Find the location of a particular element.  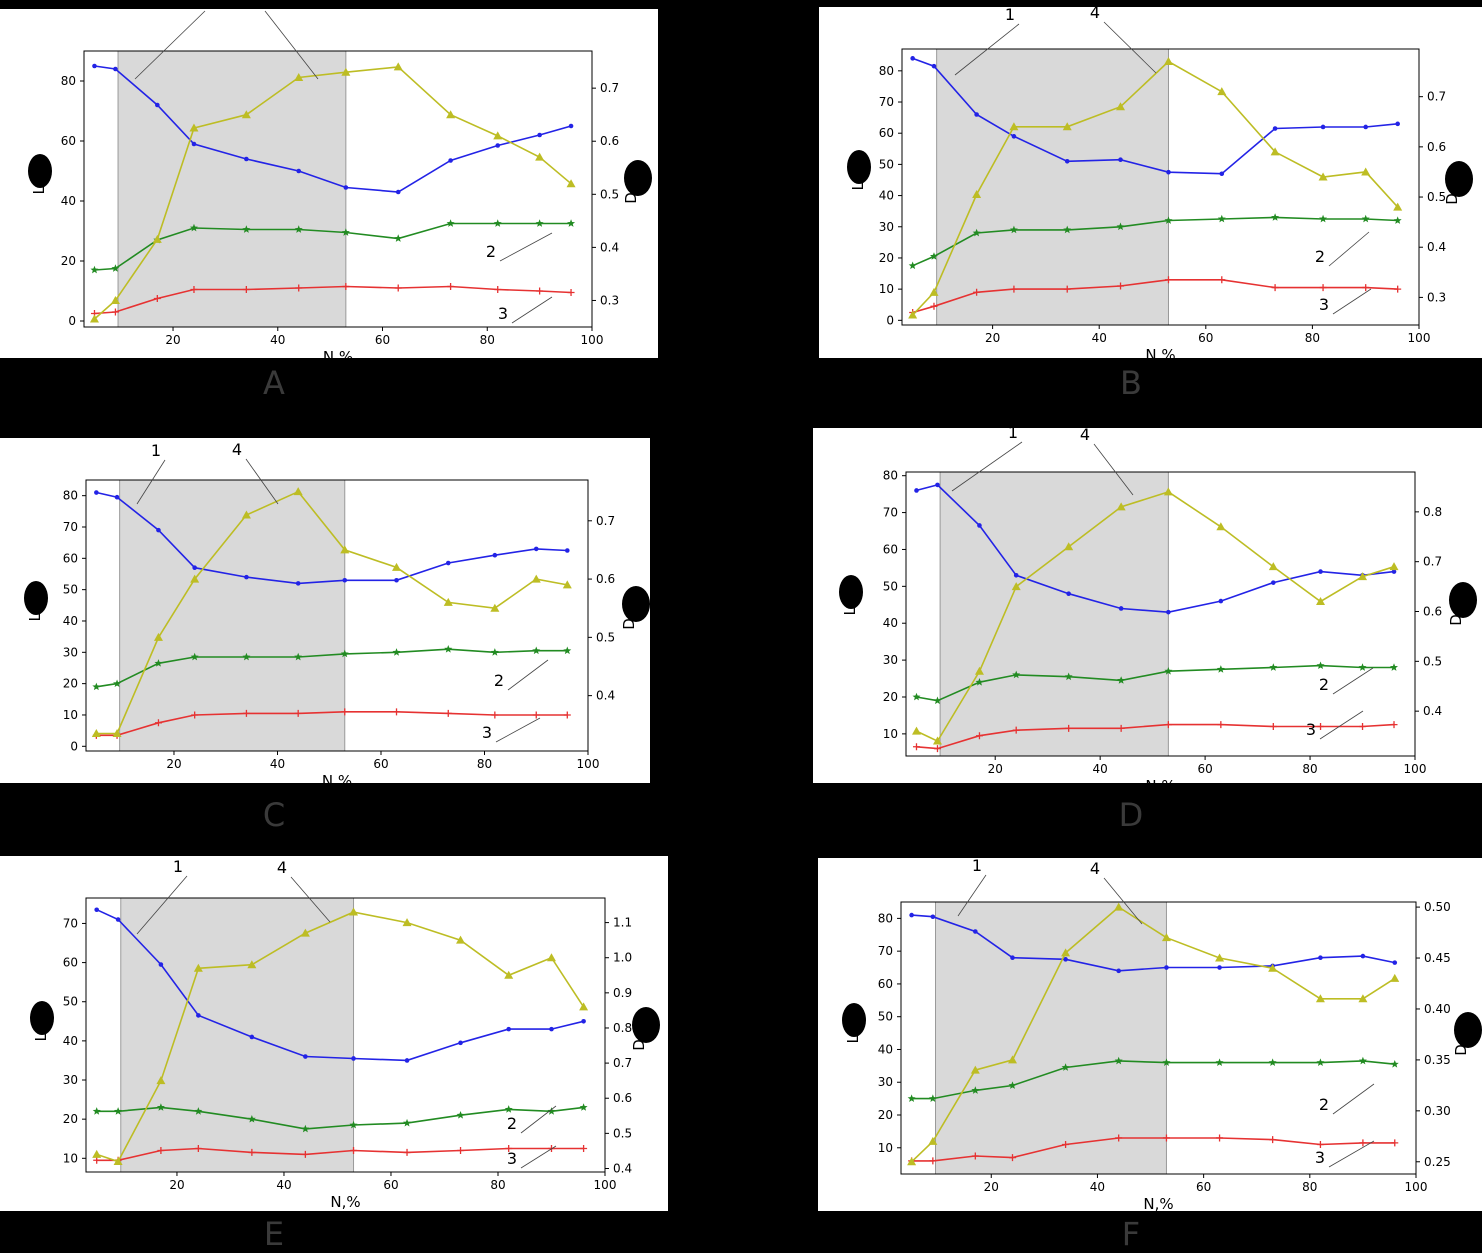

series-2-d is located at coordinates (1155, 683).